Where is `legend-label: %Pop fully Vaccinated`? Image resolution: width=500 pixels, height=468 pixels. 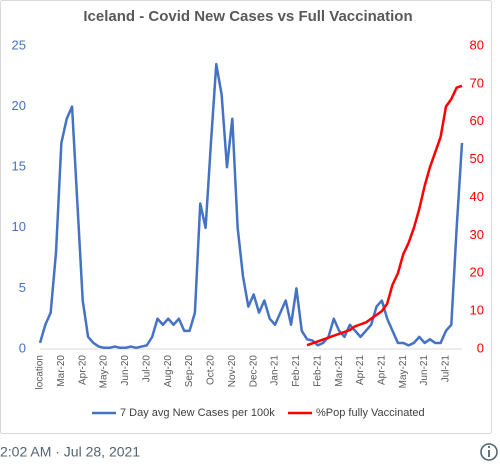 legend-label: %Pop fully Vaccinated is located at coordinates (370, 413).